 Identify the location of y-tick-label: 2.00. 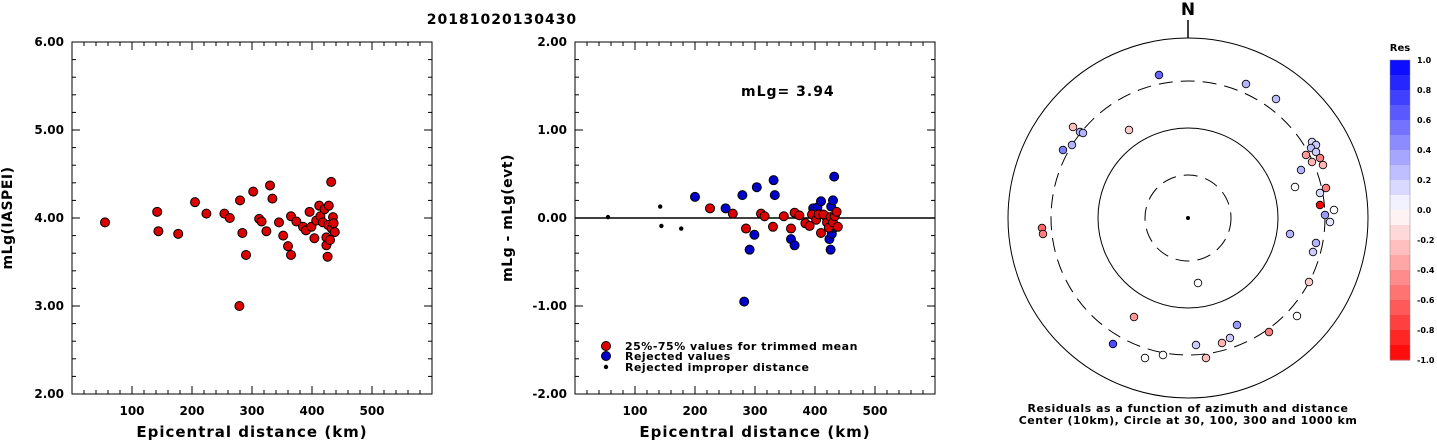
(552, 42).